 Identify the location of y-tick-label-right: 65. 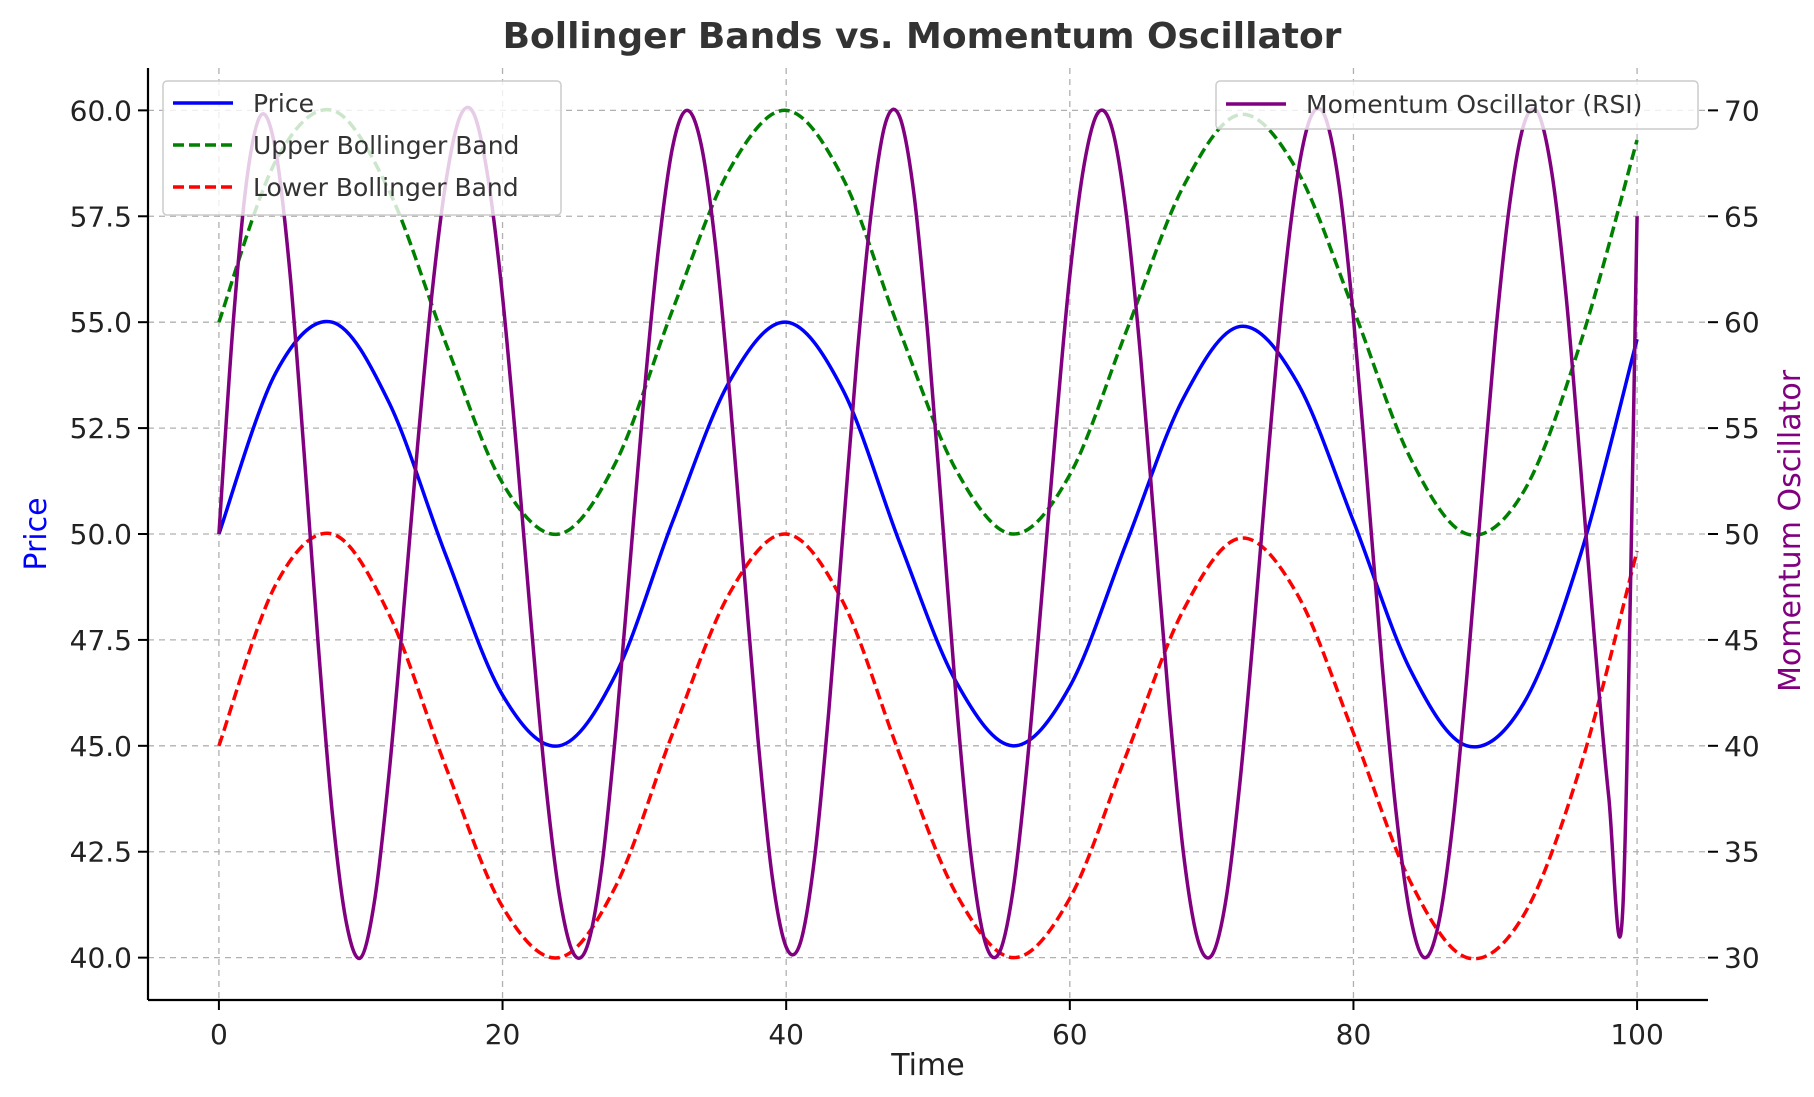
(1742, 216).